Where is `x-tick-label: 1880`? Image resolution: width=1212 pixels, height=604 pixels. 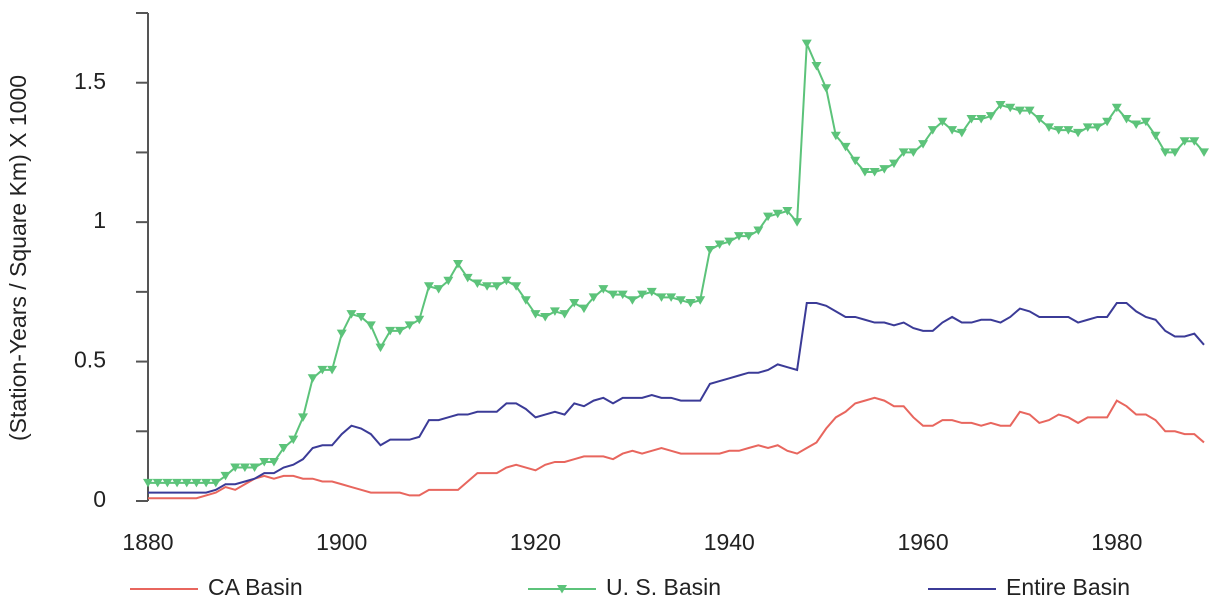 x-tick-label: 1880 is located at coordinates (147, 542).